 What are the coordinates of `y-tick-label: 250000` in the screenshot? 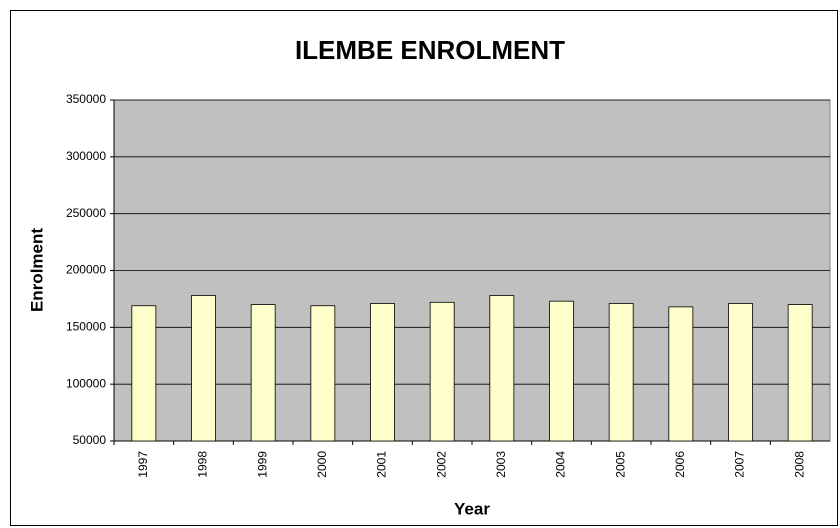 It's located at (86, 213).